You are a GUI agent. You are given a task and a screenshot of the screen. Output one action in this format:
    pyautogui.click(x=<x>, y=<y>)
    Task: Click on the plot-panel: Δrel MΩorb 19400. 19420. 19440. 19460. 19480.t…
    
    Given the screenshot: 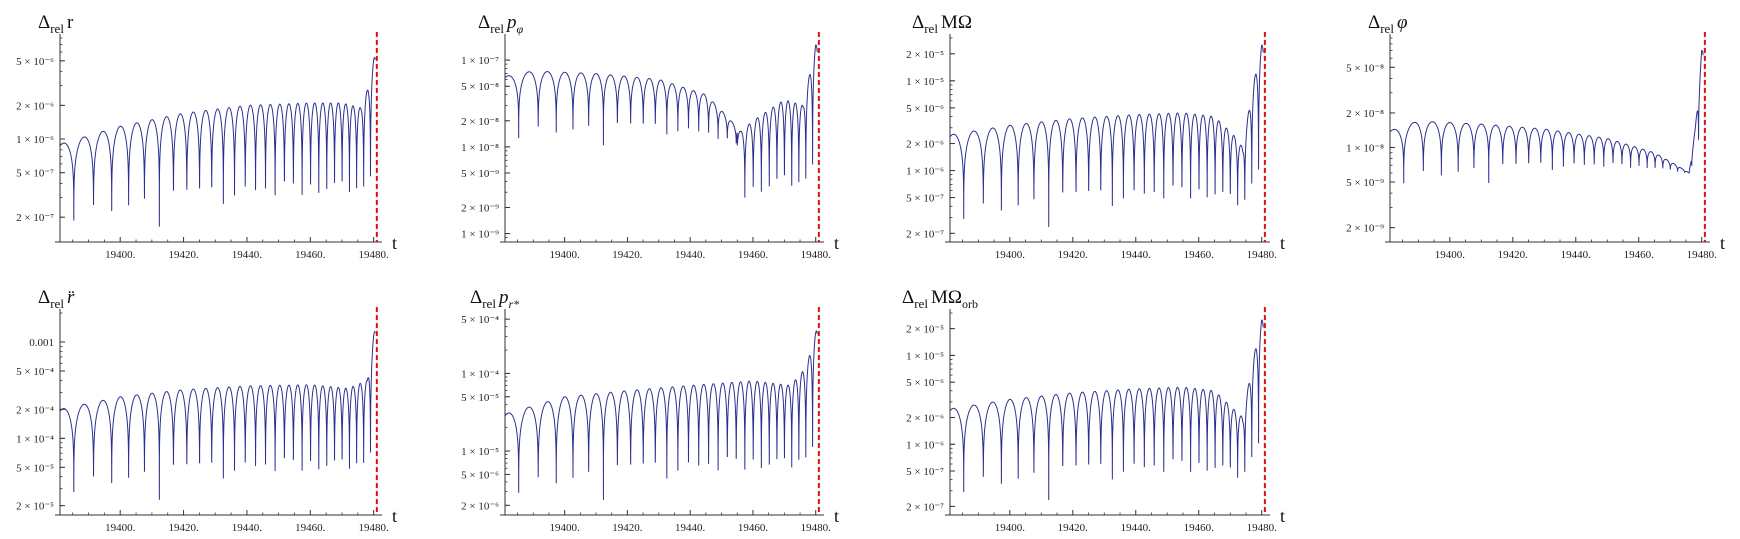 What is the action you would take?
    pyautogui.click(x=1093, y=410)
    